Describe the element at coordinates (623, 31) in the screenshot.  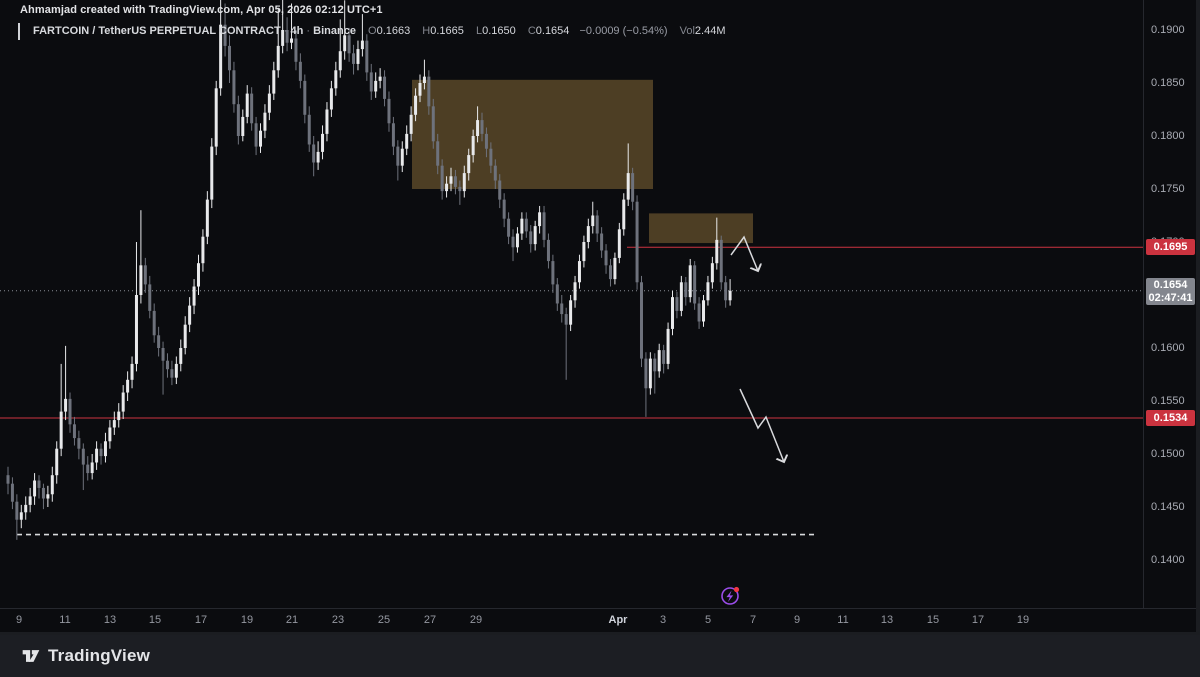
I see `change-value: −0.0009 (−0.54%)` at that location.